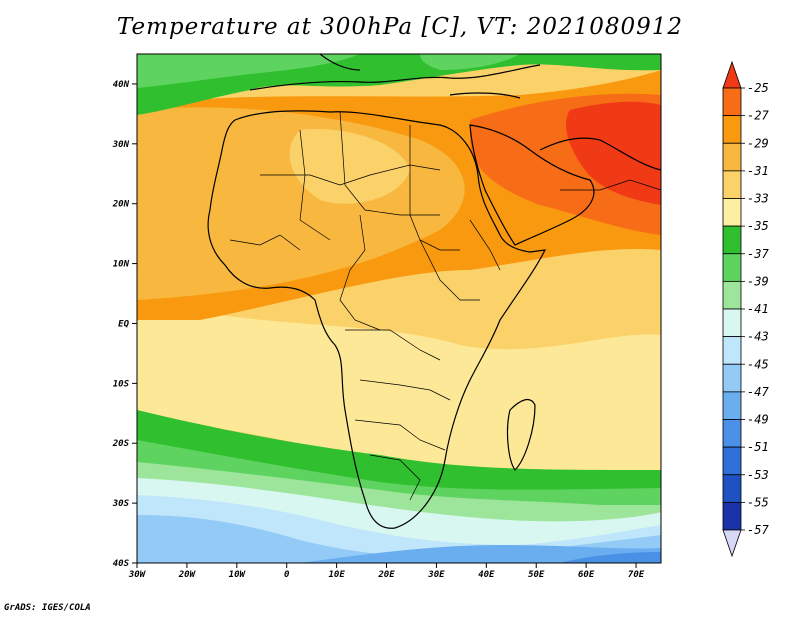 The width and height of the screenshot is (800, 618). I want to click on legend-level-label: -31, so click(758, 171).